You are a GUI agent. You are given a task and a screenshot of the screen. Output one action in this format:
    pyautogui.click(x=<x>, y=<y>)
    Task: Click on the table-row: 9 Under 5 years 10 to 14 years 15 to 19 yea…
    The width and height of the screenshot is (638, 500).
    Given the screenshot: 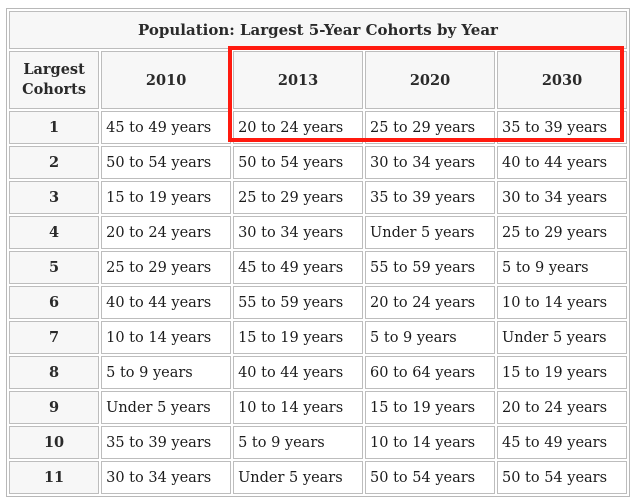 What is the action you would take?
    pyautogui.click(x=318, y=407)
    